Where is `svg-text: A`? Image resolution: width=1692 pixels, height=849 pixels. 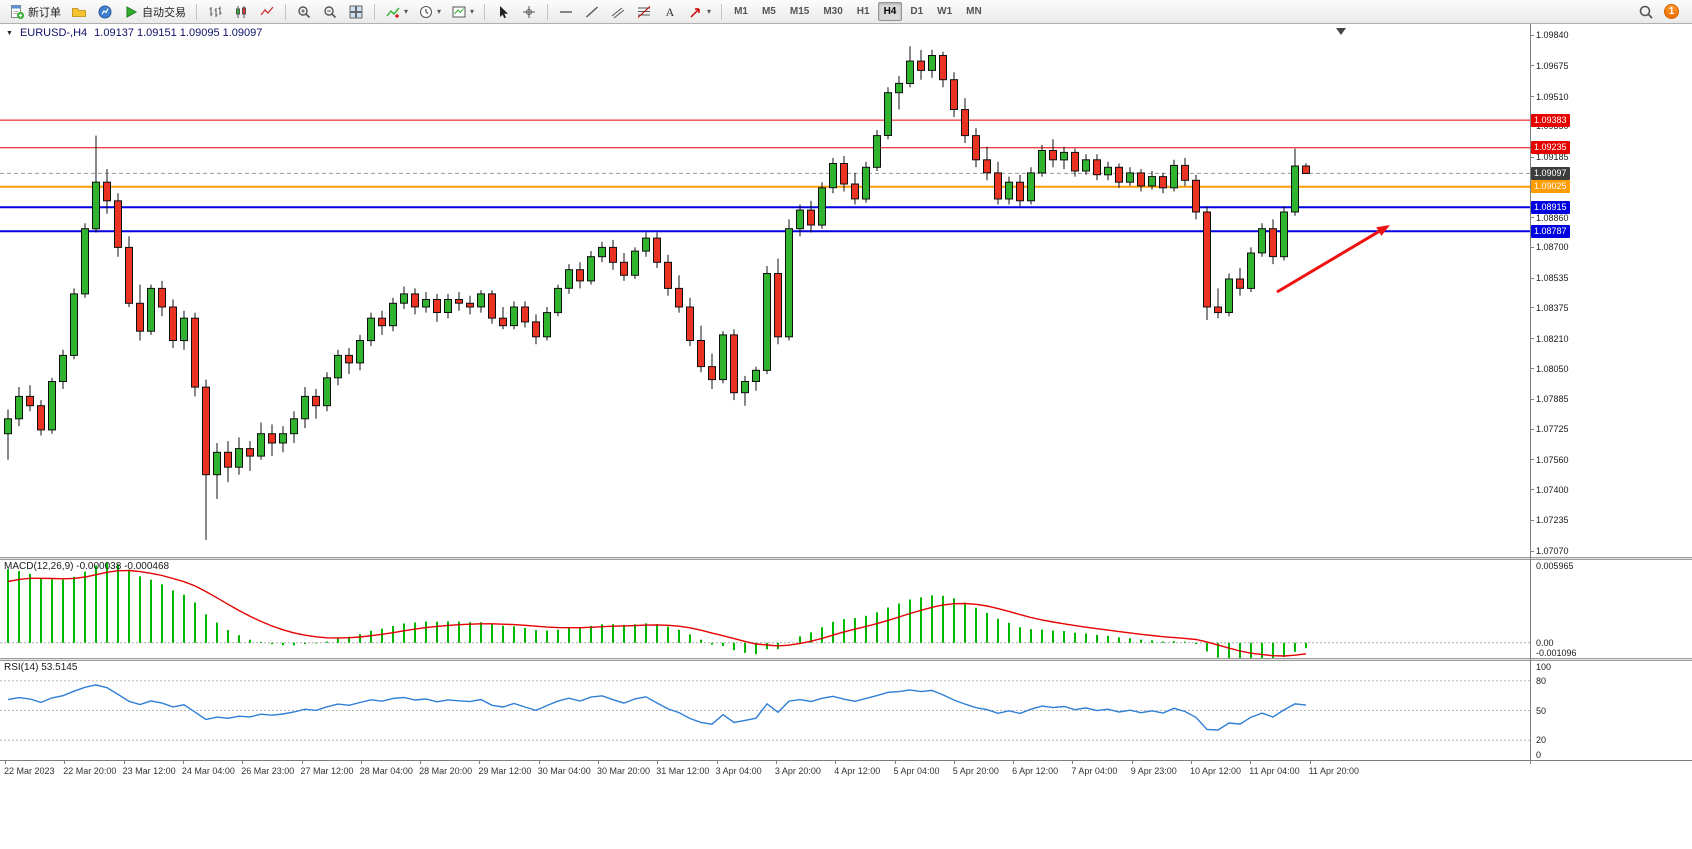
svg-text: A is located at coordinates (670, 12).